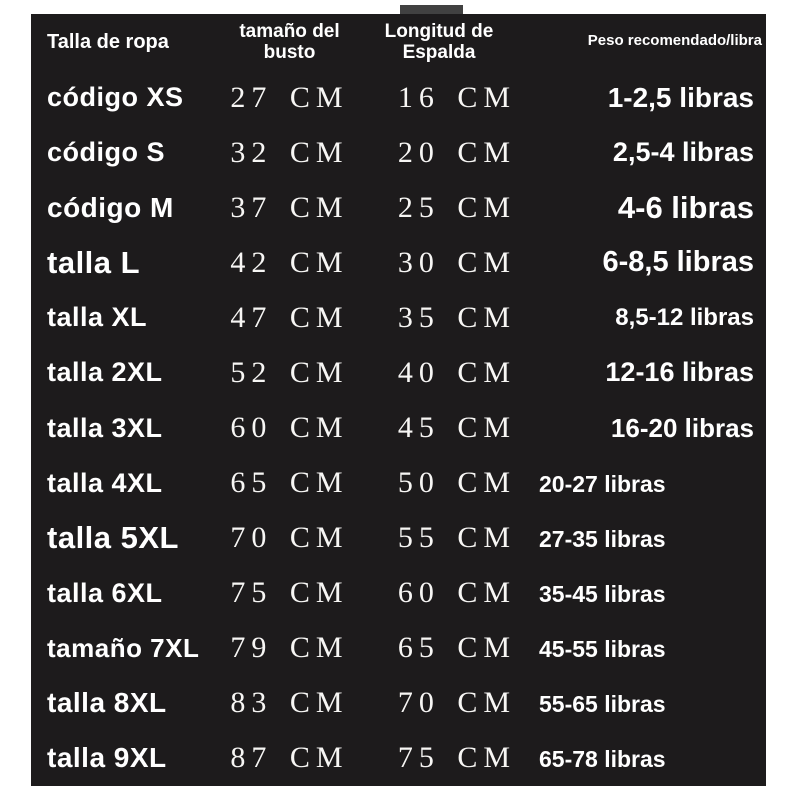  What do you see at coordinates (457, 758) in the screenshot?
I see `back-cell: 75 CM` at bounding box center [457, 758].